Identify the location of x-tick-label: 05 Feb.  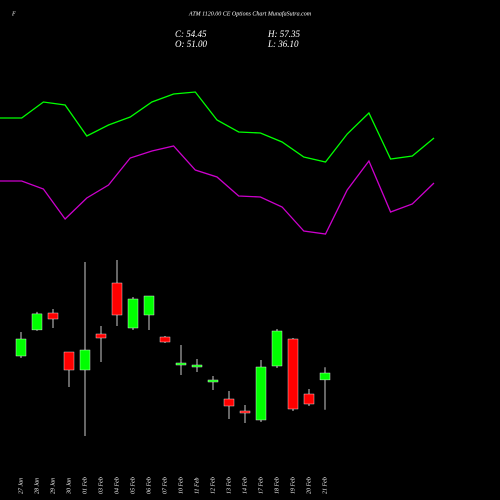
(133, 485).